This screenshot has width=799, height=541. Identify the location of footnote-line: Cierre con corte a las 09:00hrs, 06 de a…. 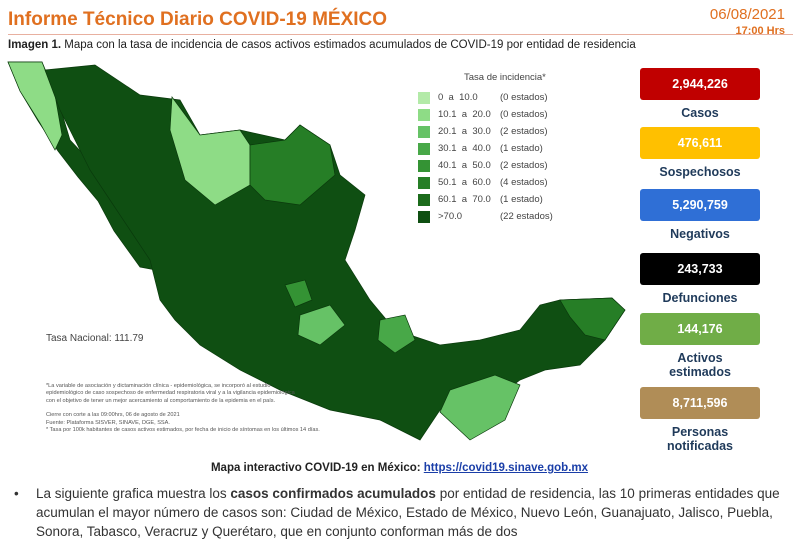
(113, 415).